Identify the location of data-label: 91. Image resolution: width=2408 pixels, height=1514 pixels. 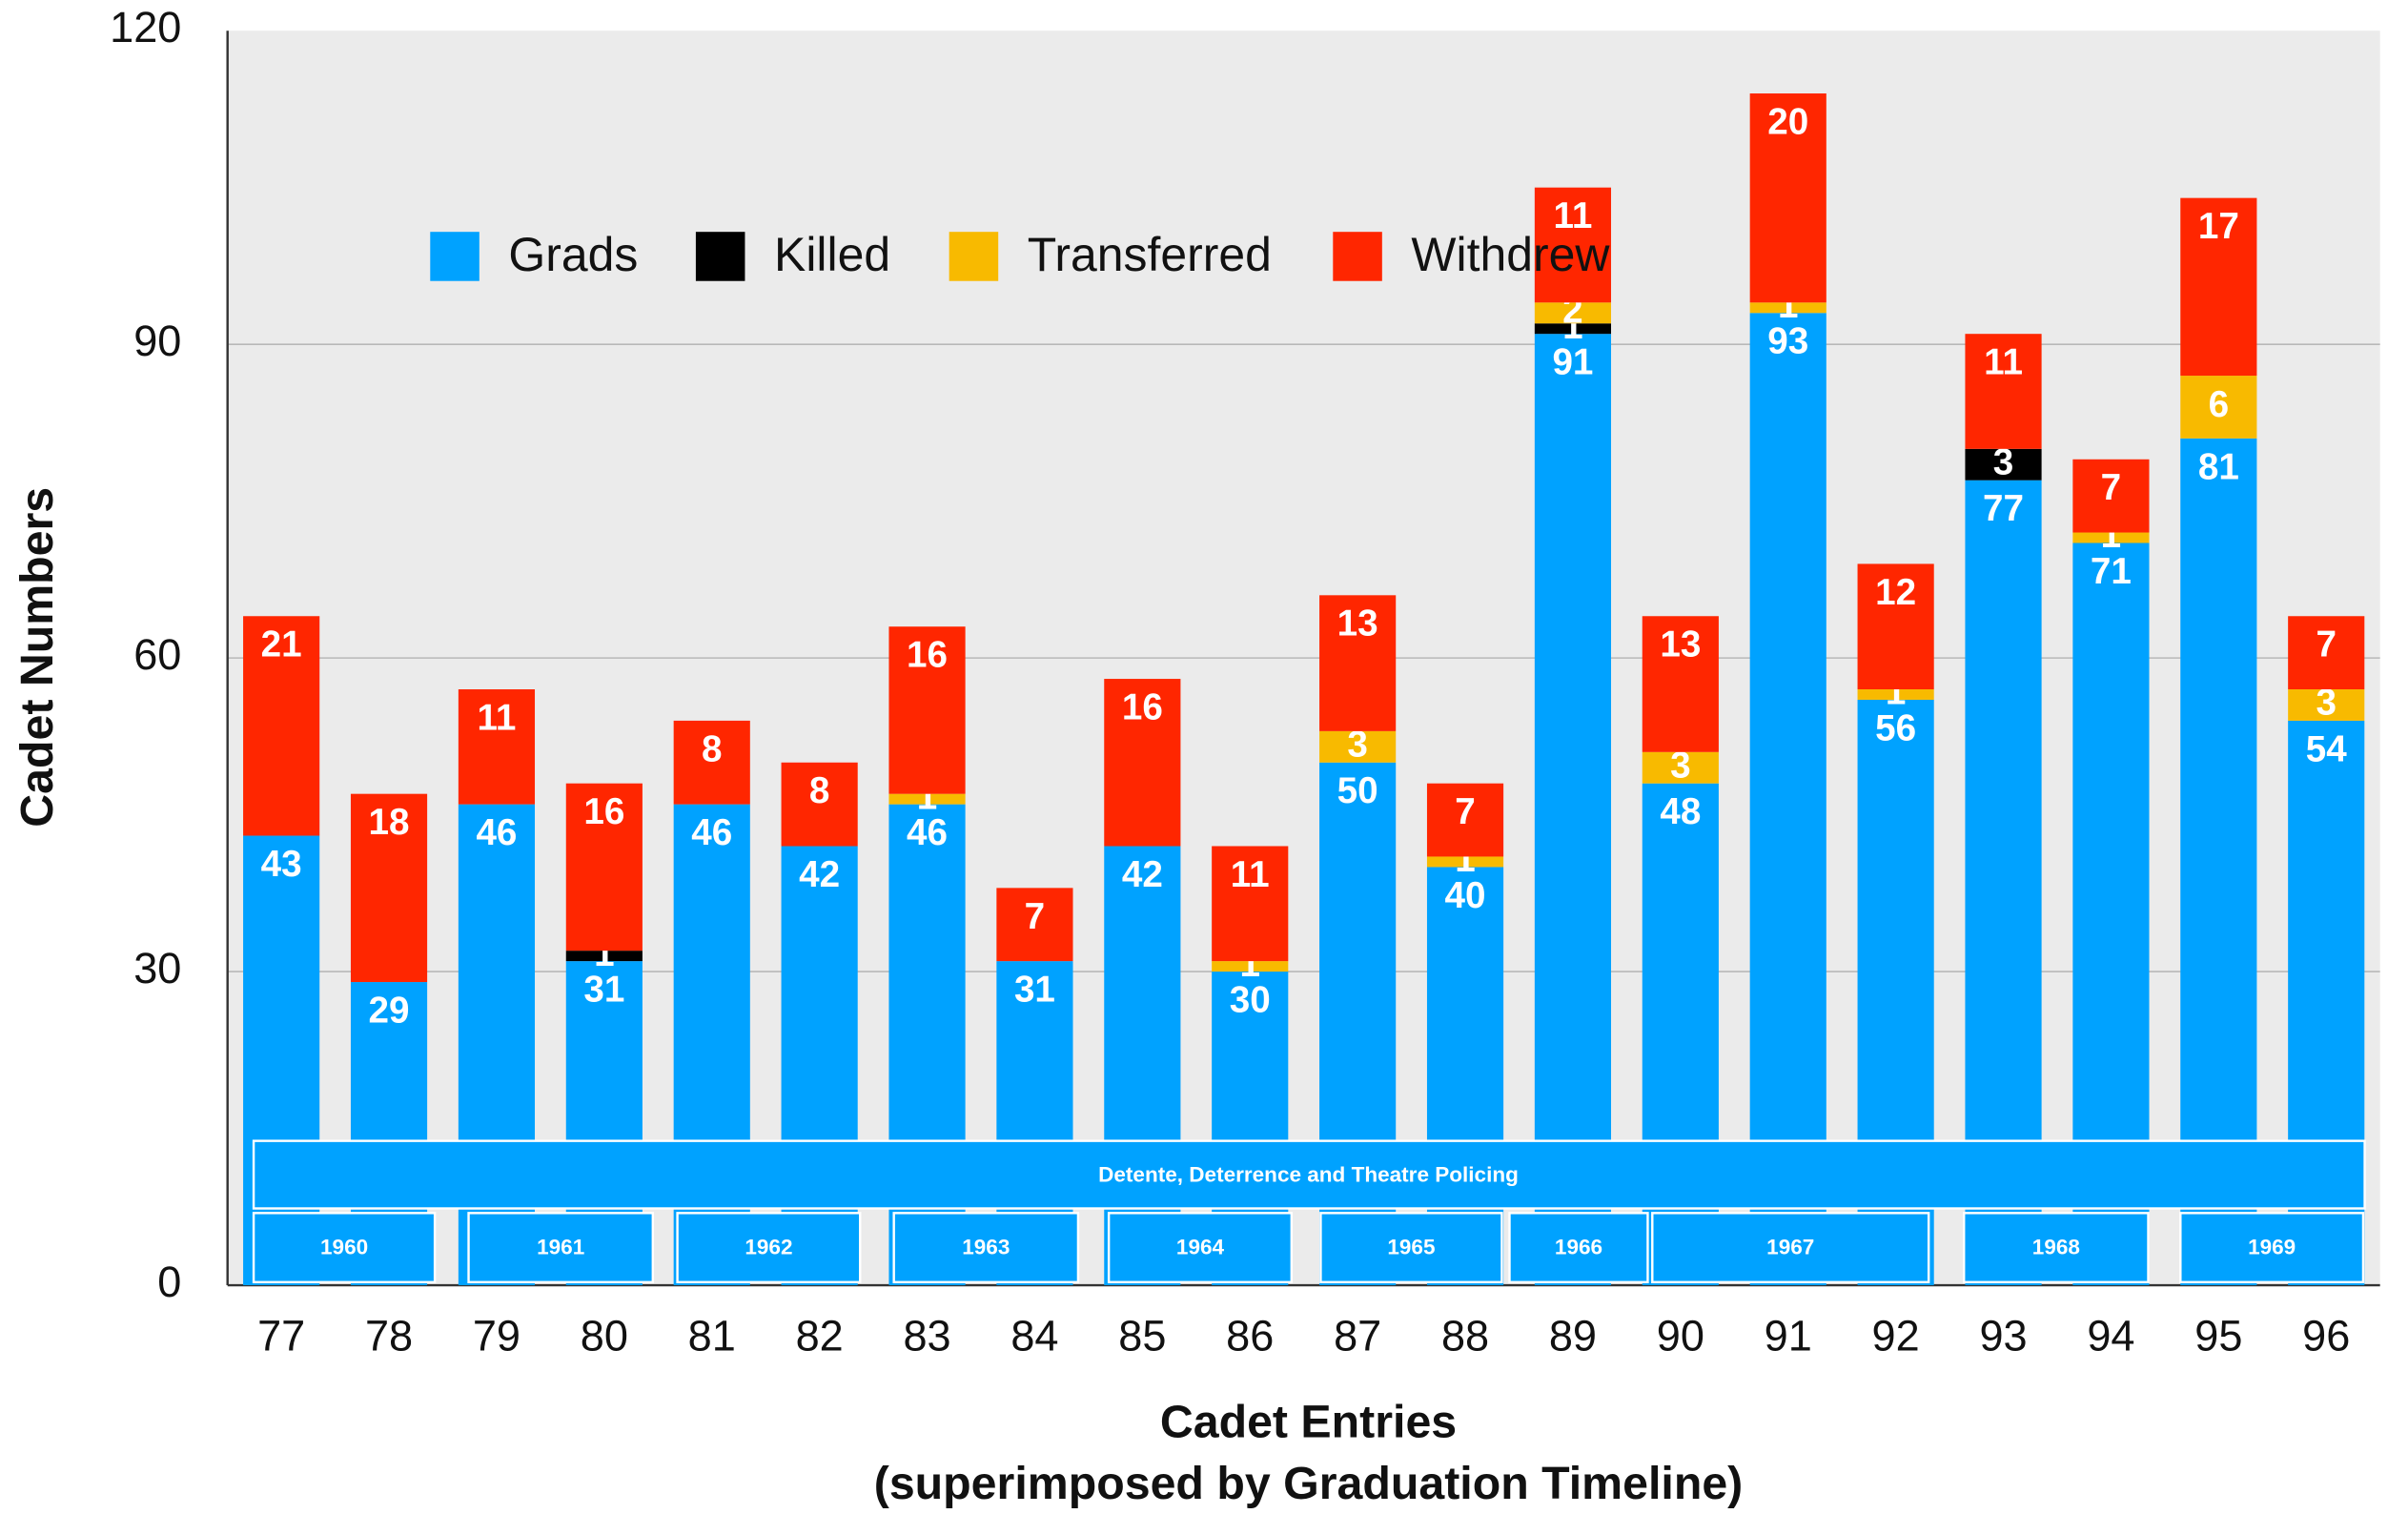
(1572, 362).